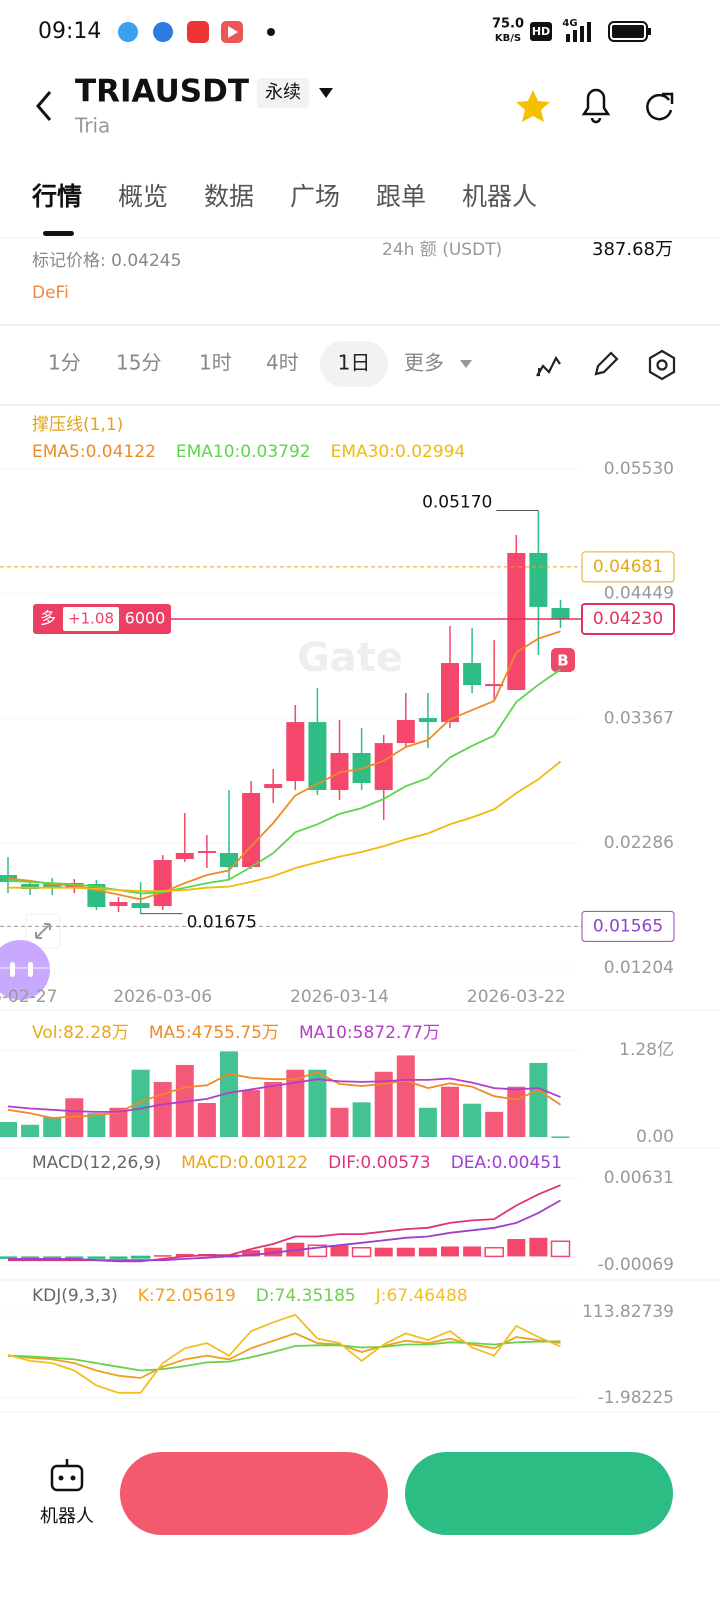 This screenshot has height=1600, width=720. What do you see at coordinates (214, 1033) in the screenshot?
I see `legend-entry: MA5:4755.75万` at bounding box center [214, 1033].